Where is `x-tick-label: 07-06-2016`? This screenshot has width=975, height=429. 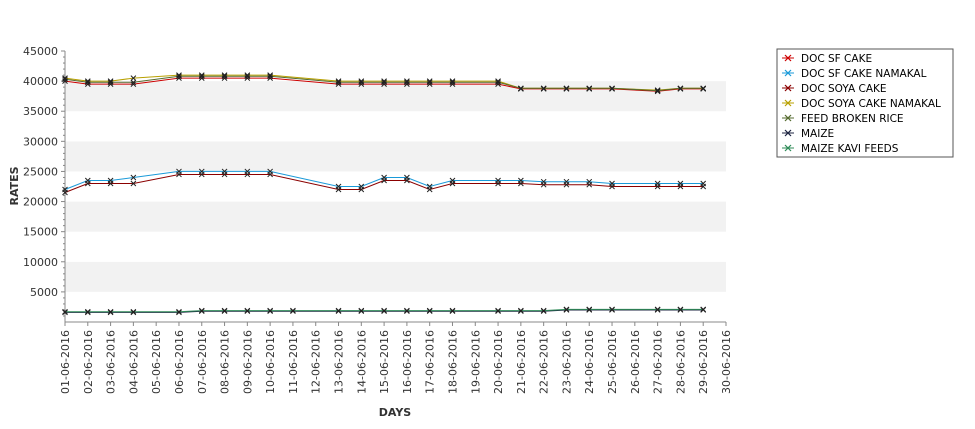 x-tick-label: 07-06-2016 is located at coordinates (202, 362).